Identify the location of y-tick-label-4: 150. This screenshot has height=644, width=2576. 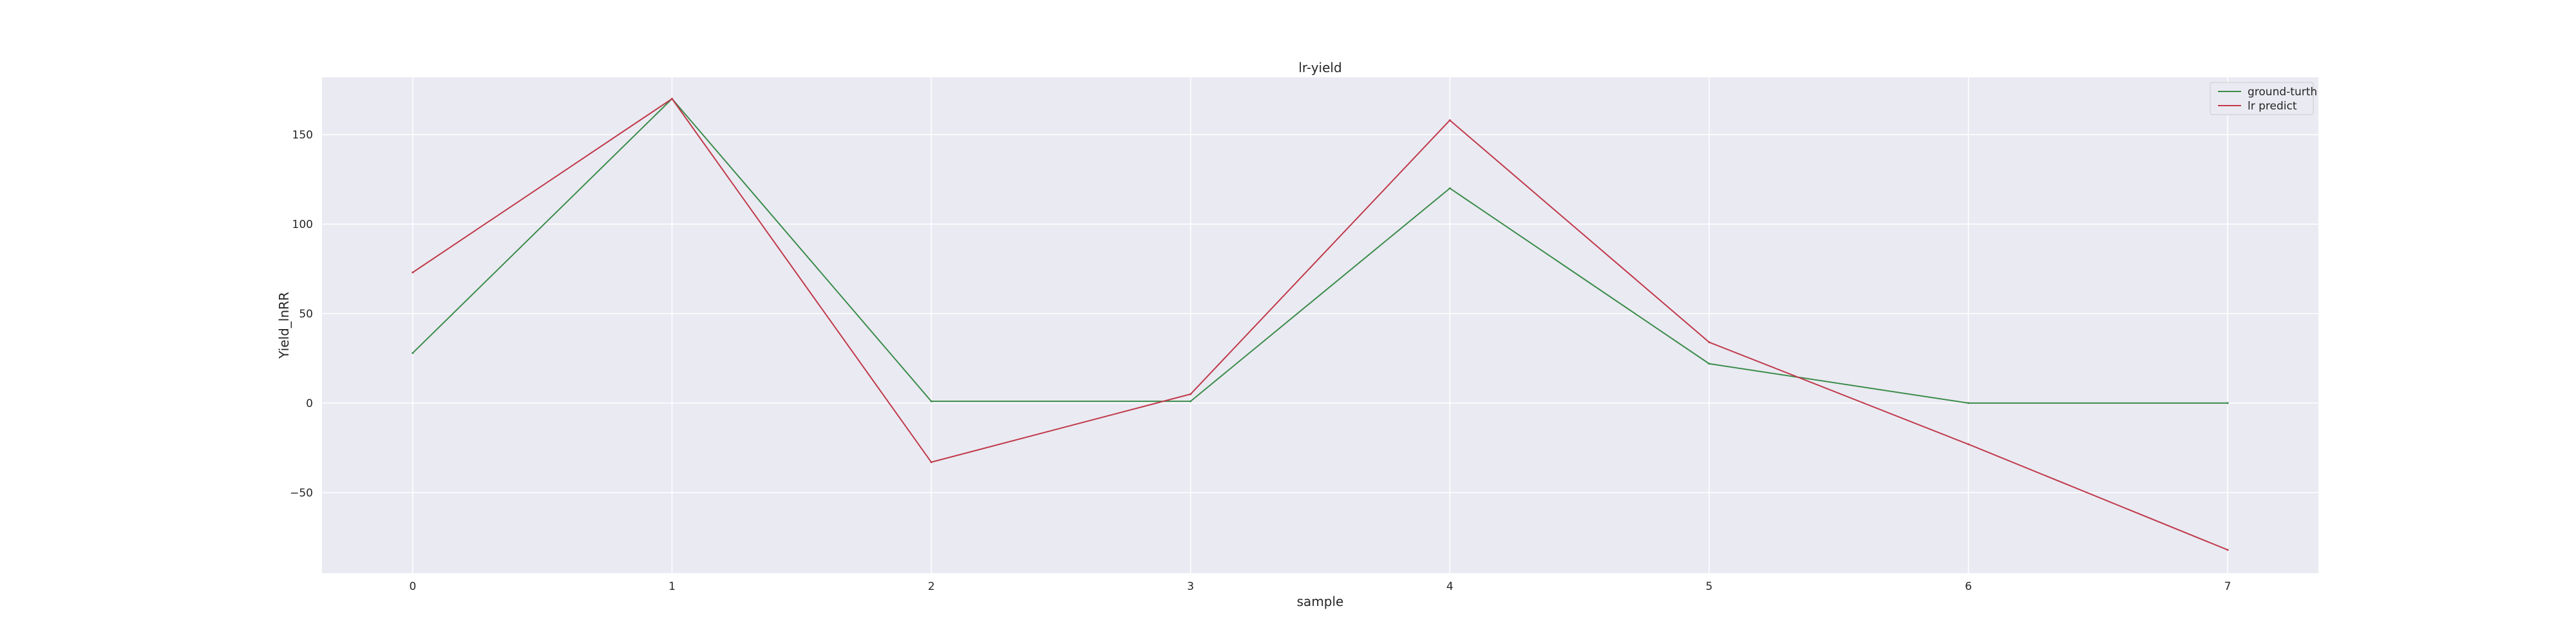
(302, 135).